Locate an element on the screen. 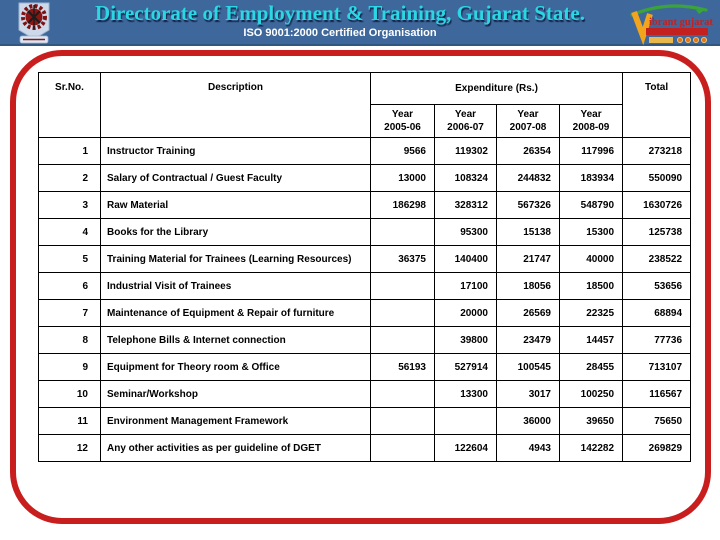  description-cell: Salary of Contractual / Guest Faculty is located at coordinates (235, 178).